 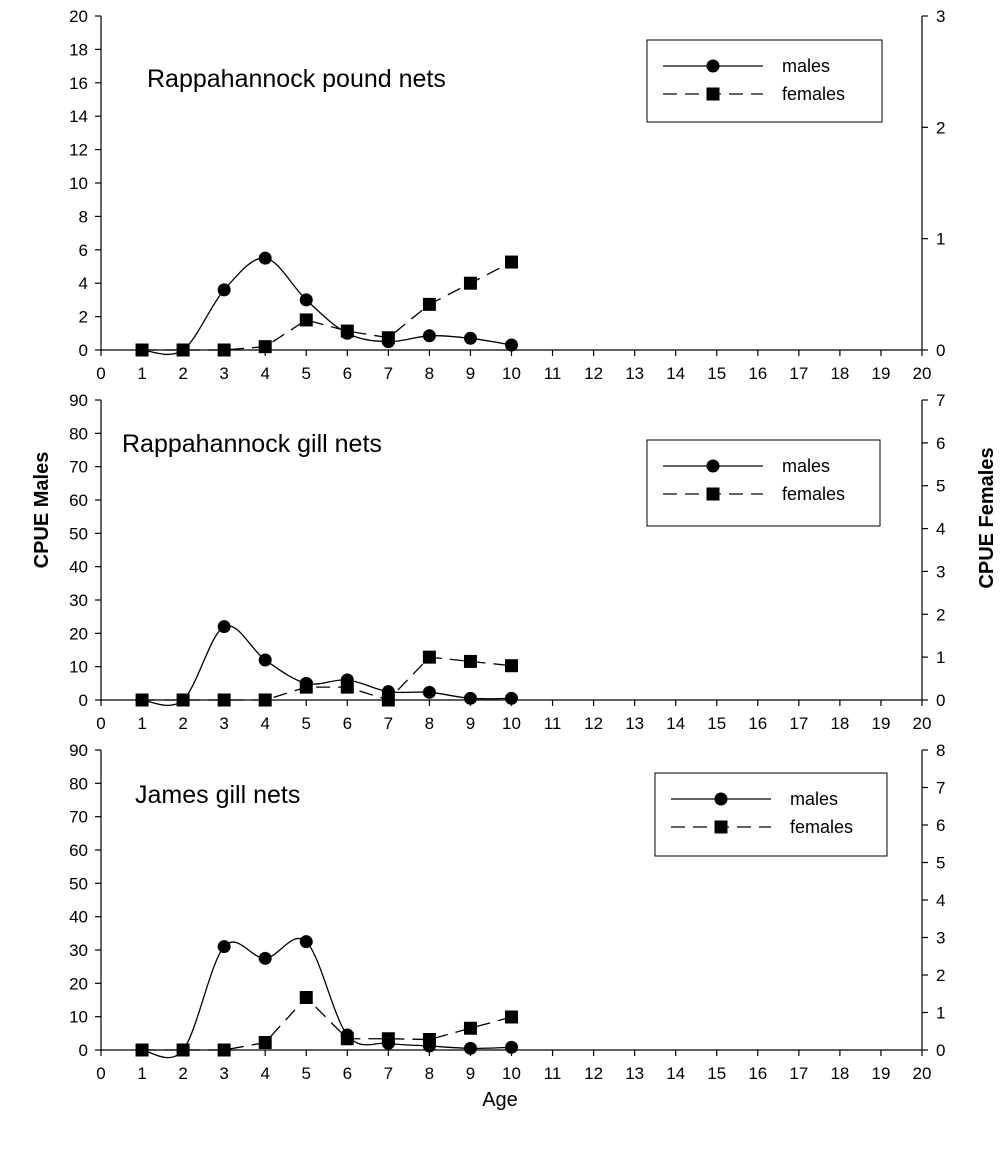 I want to click on y-tick-label-right: 4, so click(x=940, y=529).